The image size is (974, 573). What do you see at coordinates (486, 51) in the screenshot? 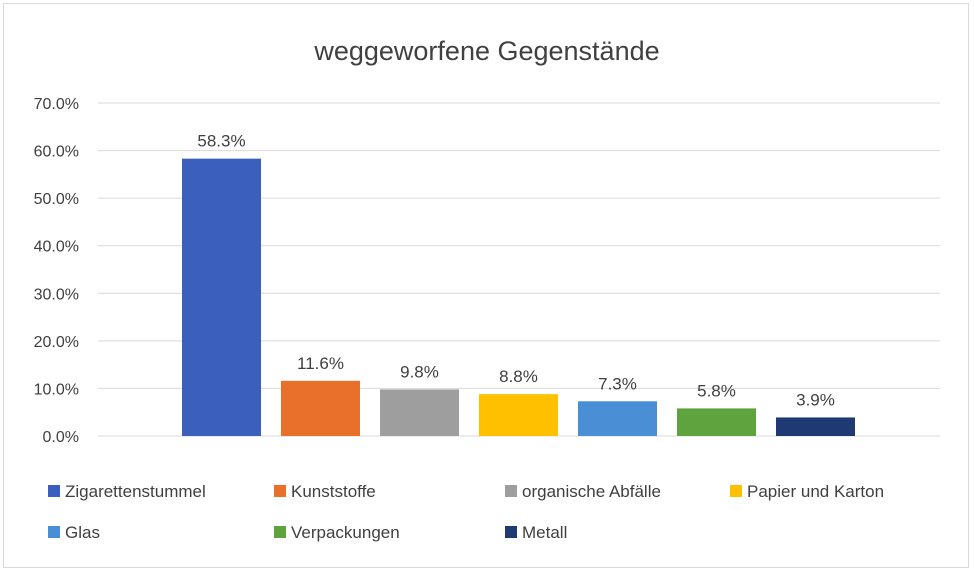
I see `chart-title: weggeworfene Gegenstände` at bounding box center [486, 51].